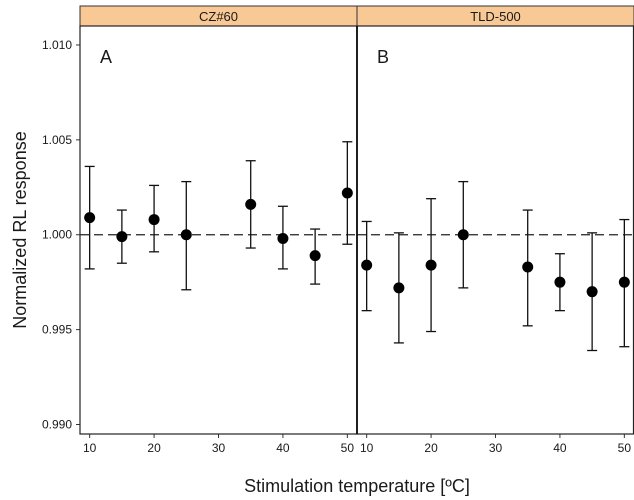 Image resolution: width=634 pixels, height=500 pixels. Describe the element at coordinates (57, 140) in the screenshot. I see `y-tick-label: 1.005` at that location.